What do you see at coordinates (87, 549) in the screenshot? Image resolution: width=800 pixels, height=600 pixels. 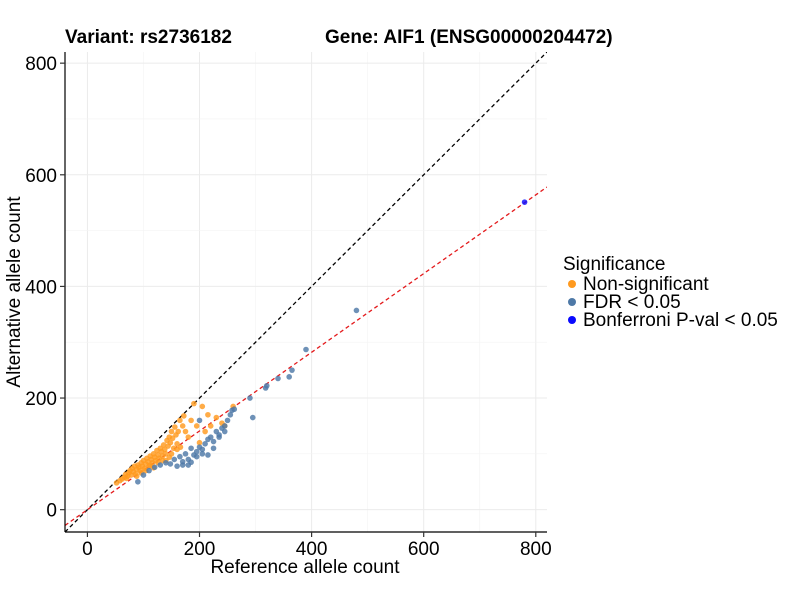 I see `x-tick-label: 0` at bounding box center [87, 549].